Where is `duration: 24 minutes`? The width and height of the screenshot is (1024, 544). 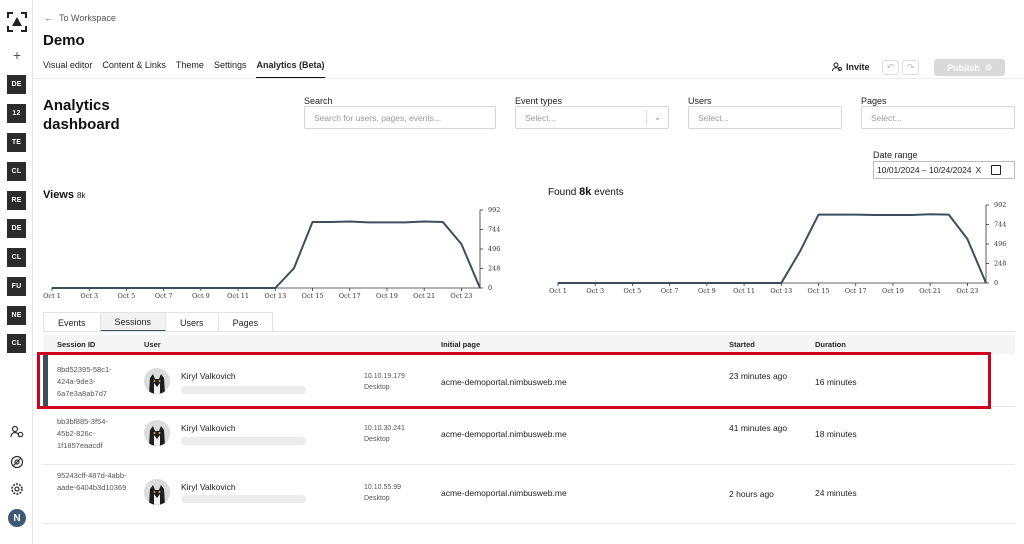 duration: 24 minutes is located at coordinates (836, 493).